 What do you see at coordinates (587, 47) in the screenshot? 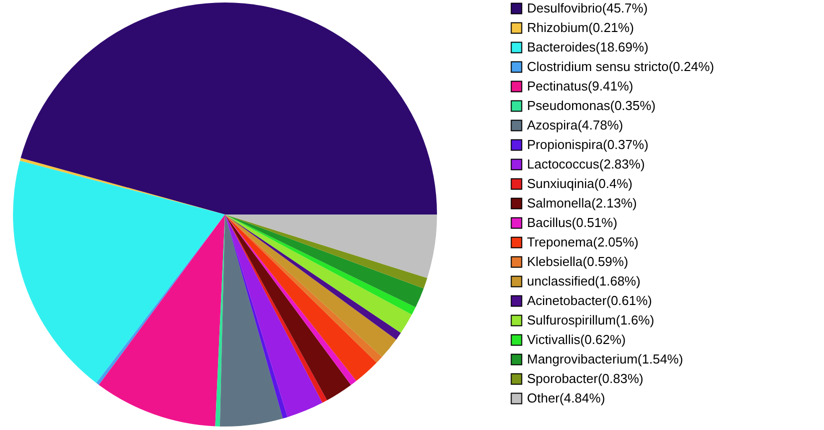
I see `legend-label: Bacteroides(18.69%)` at bounding box center [587, 47].